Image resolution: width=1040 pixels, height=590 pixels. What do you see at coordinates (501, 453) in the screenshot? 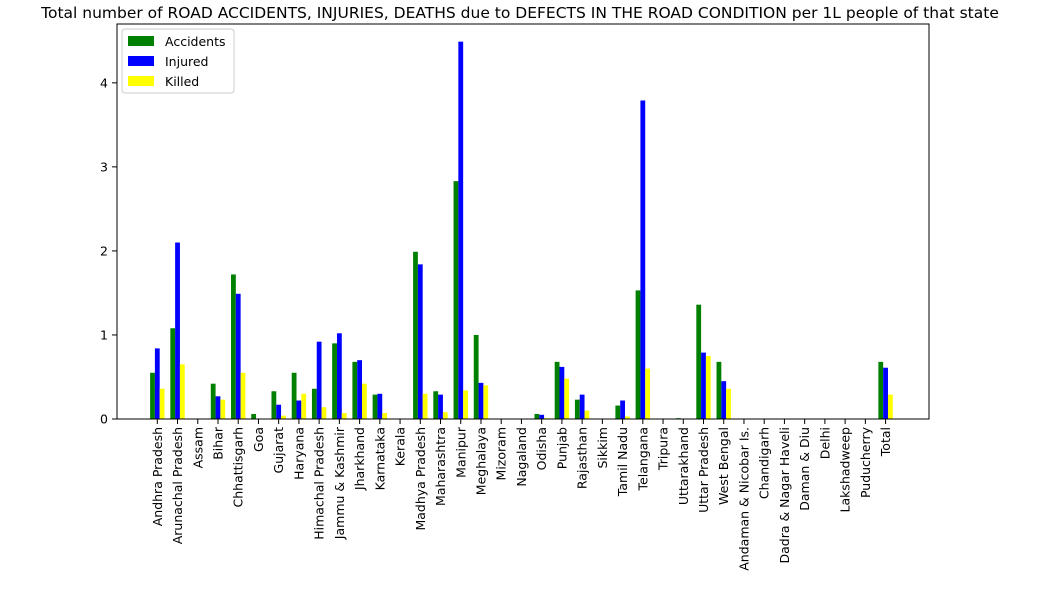
I see `x-tick-label-17: Mizoram` at bounding box center [501, 453].